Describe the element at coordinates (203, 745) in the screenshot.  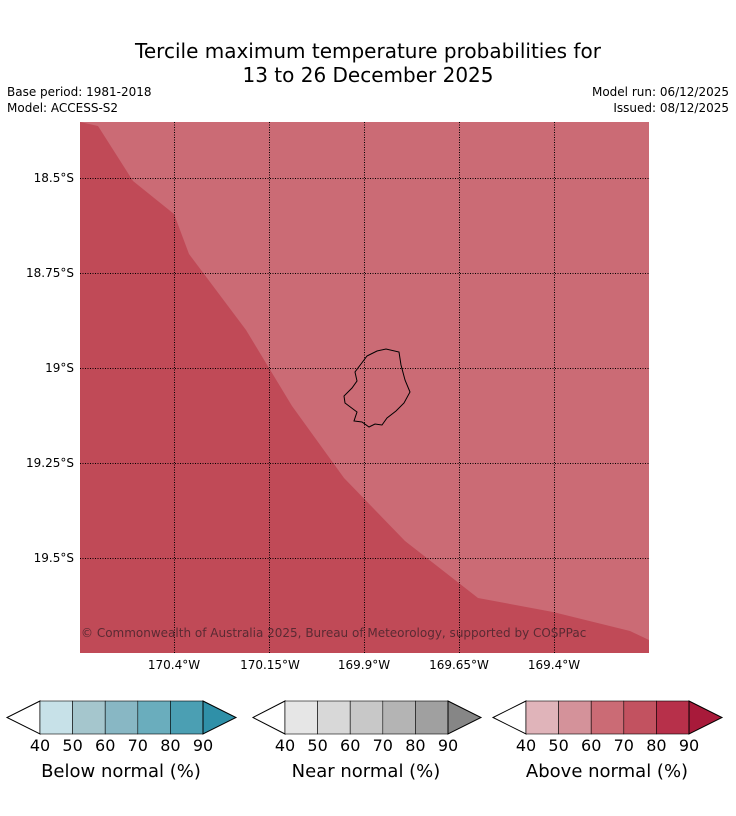
I see `colorbar-below-normal-tick: 90` at that location.